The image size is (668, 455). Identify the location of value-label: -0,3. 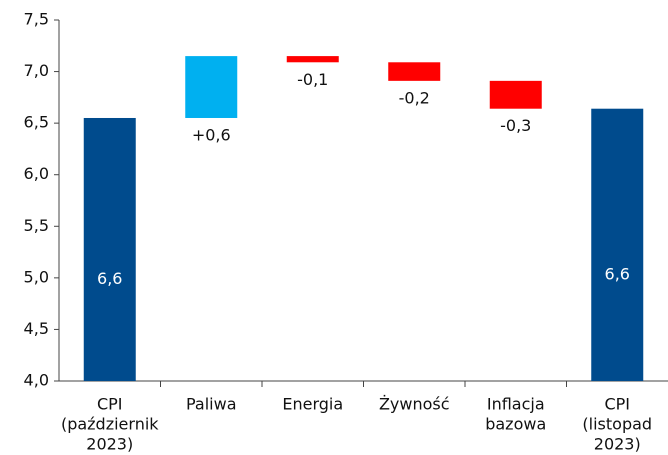
(515, 125).